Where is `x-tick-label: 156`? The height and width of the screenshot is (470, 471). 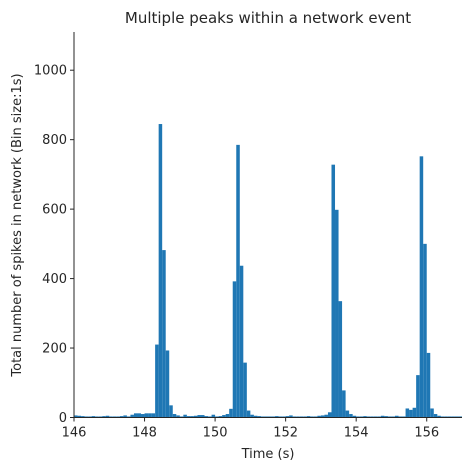 x-tick-label: 156 is located at coordinates (426, 433).